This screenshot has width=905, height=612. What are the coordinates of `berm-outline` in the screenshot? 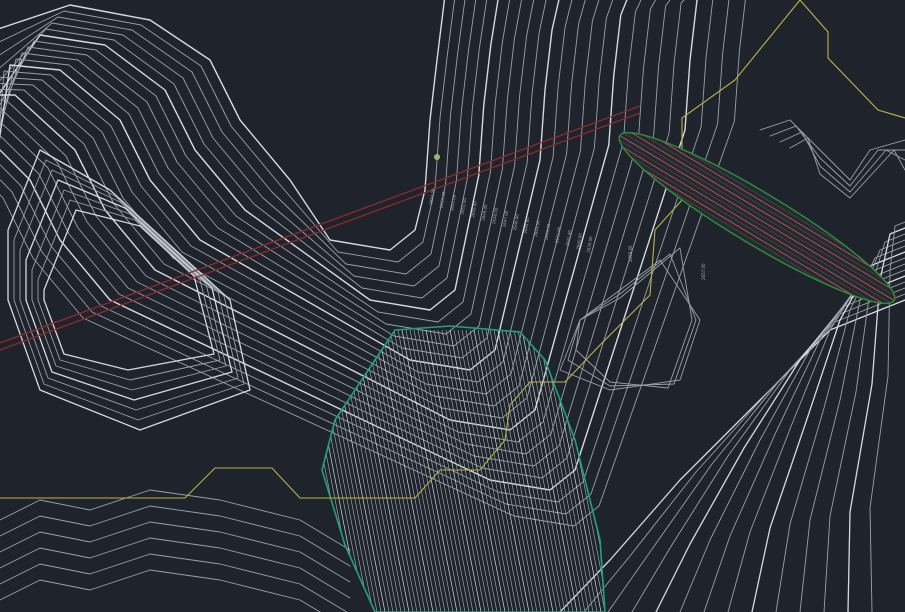 It's located at (757, 218).